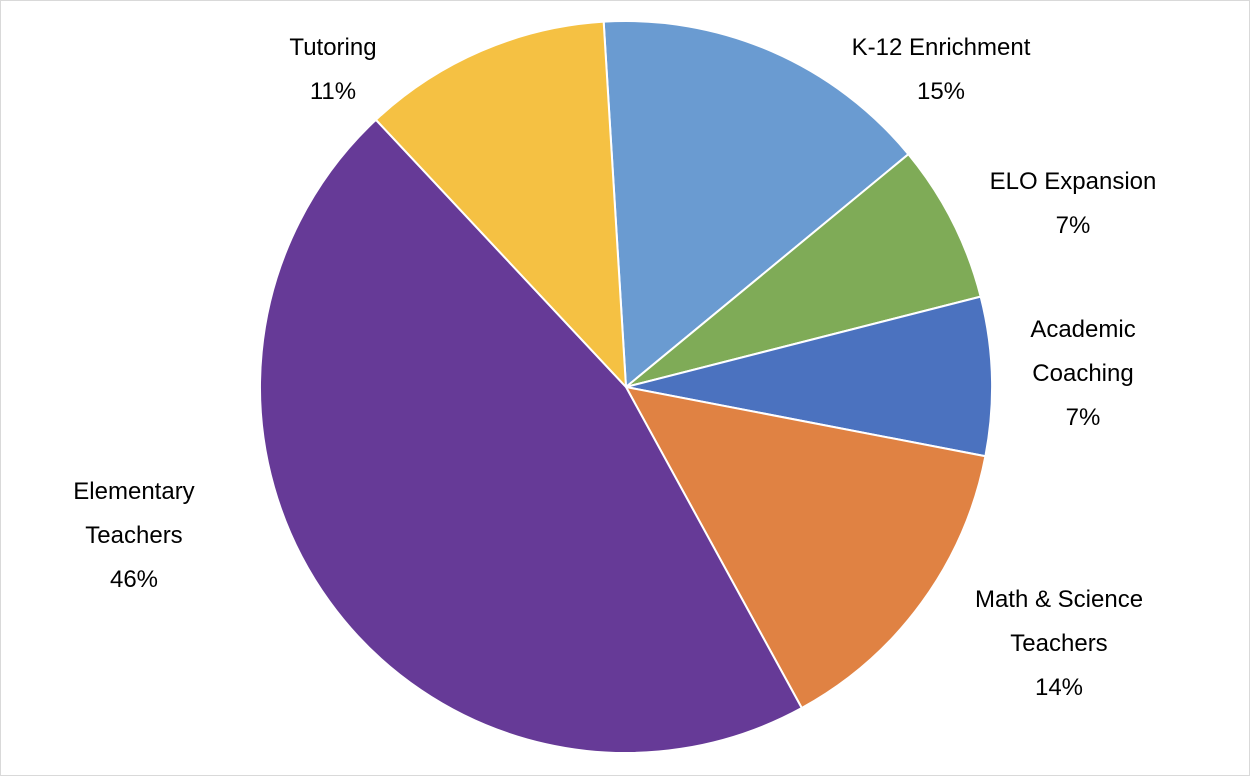 The height and width of the screenshot is (777, 1250). Describe the element at coordinates (1059, 687) in the screenshot. I see `pie-label-percent: 14%` at that location.